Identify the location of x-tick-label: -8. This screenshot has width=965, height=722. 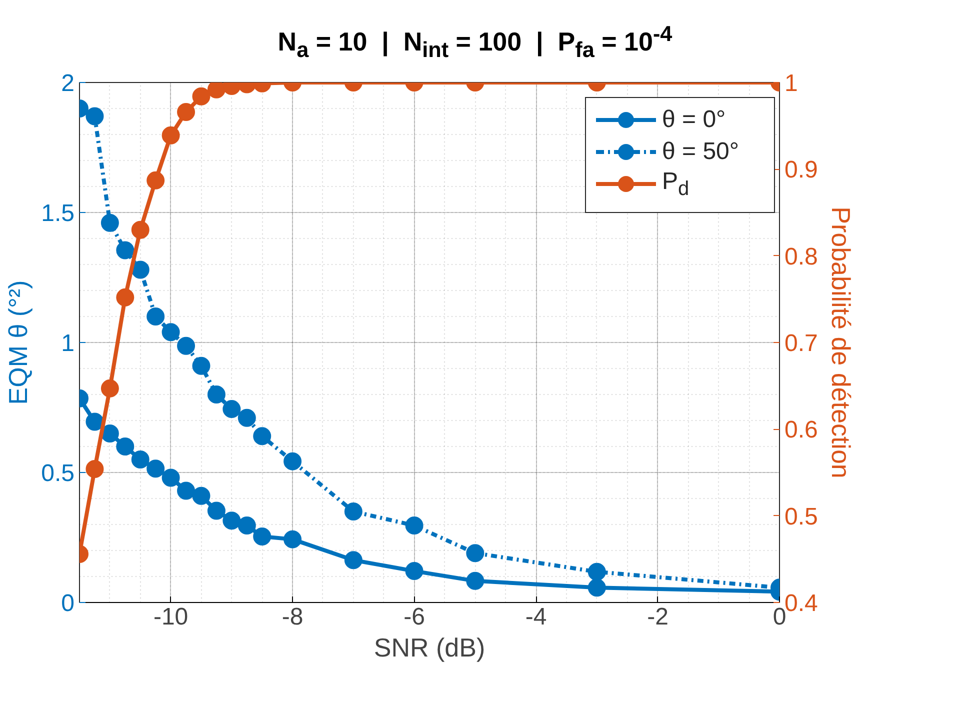
(293, 617).